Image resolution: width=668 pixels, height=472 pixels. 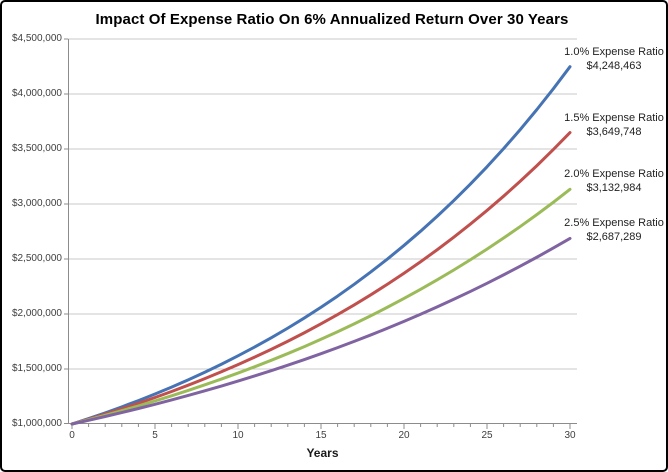 What do you see at coordinates (36, 203) in the screenshot?
I see `y-axis-tick-label: $3,000,000` at bounding box center [36, 203].